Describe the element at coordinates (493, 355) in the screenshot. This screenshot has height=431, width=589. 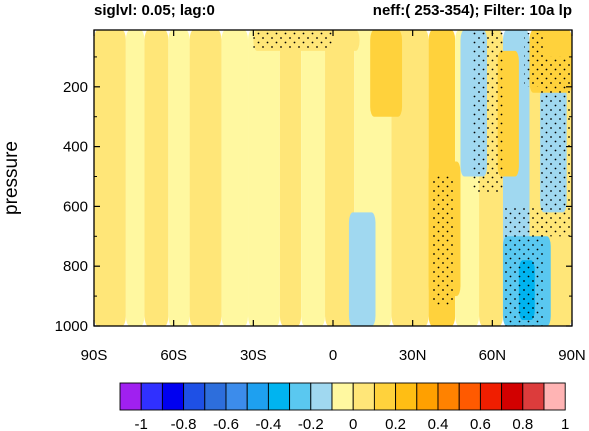
I see `x-tick-label: 60N` at that location.